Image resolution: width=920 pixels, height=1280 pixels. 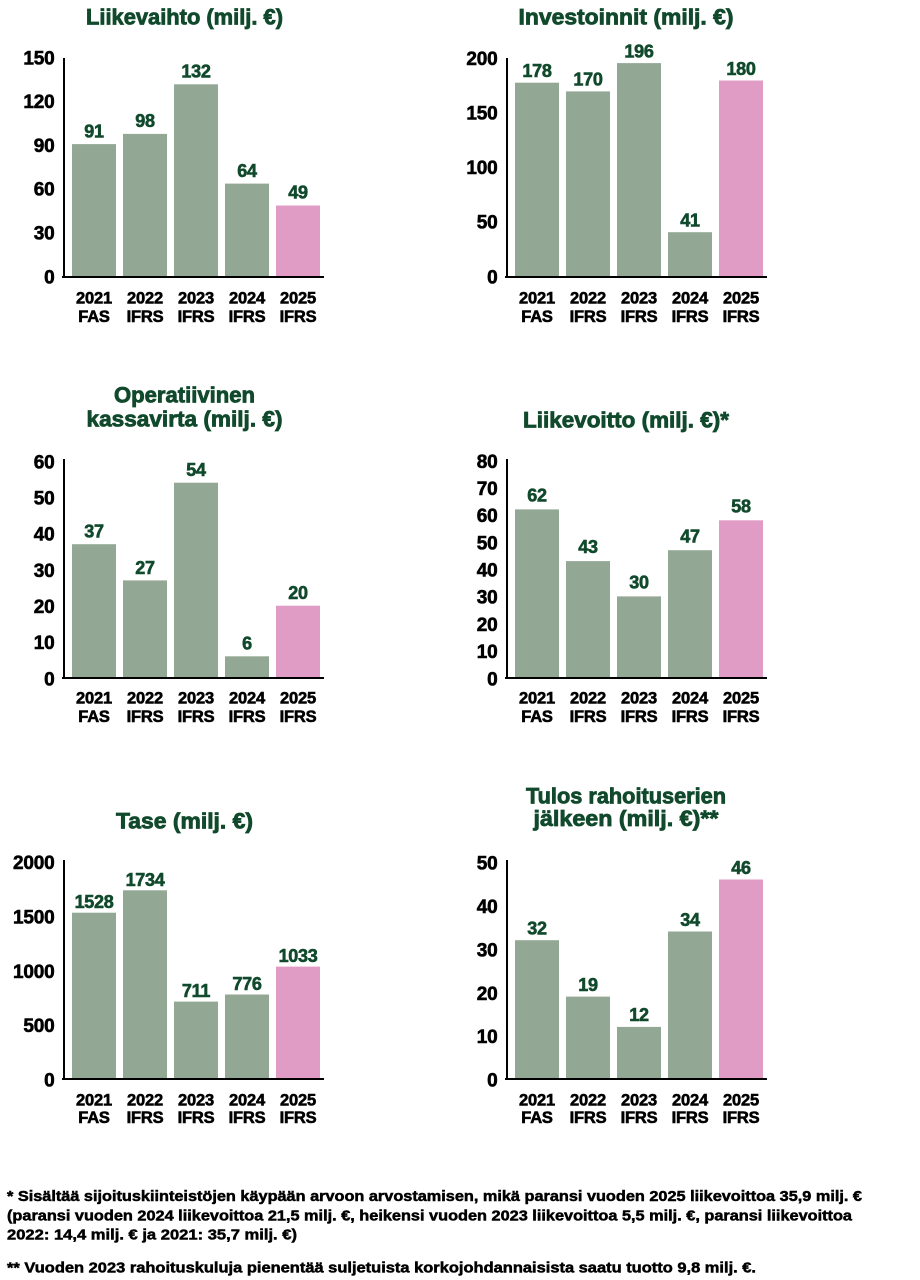 I want to click on svg-text: 132, so click(x=195, y=71).